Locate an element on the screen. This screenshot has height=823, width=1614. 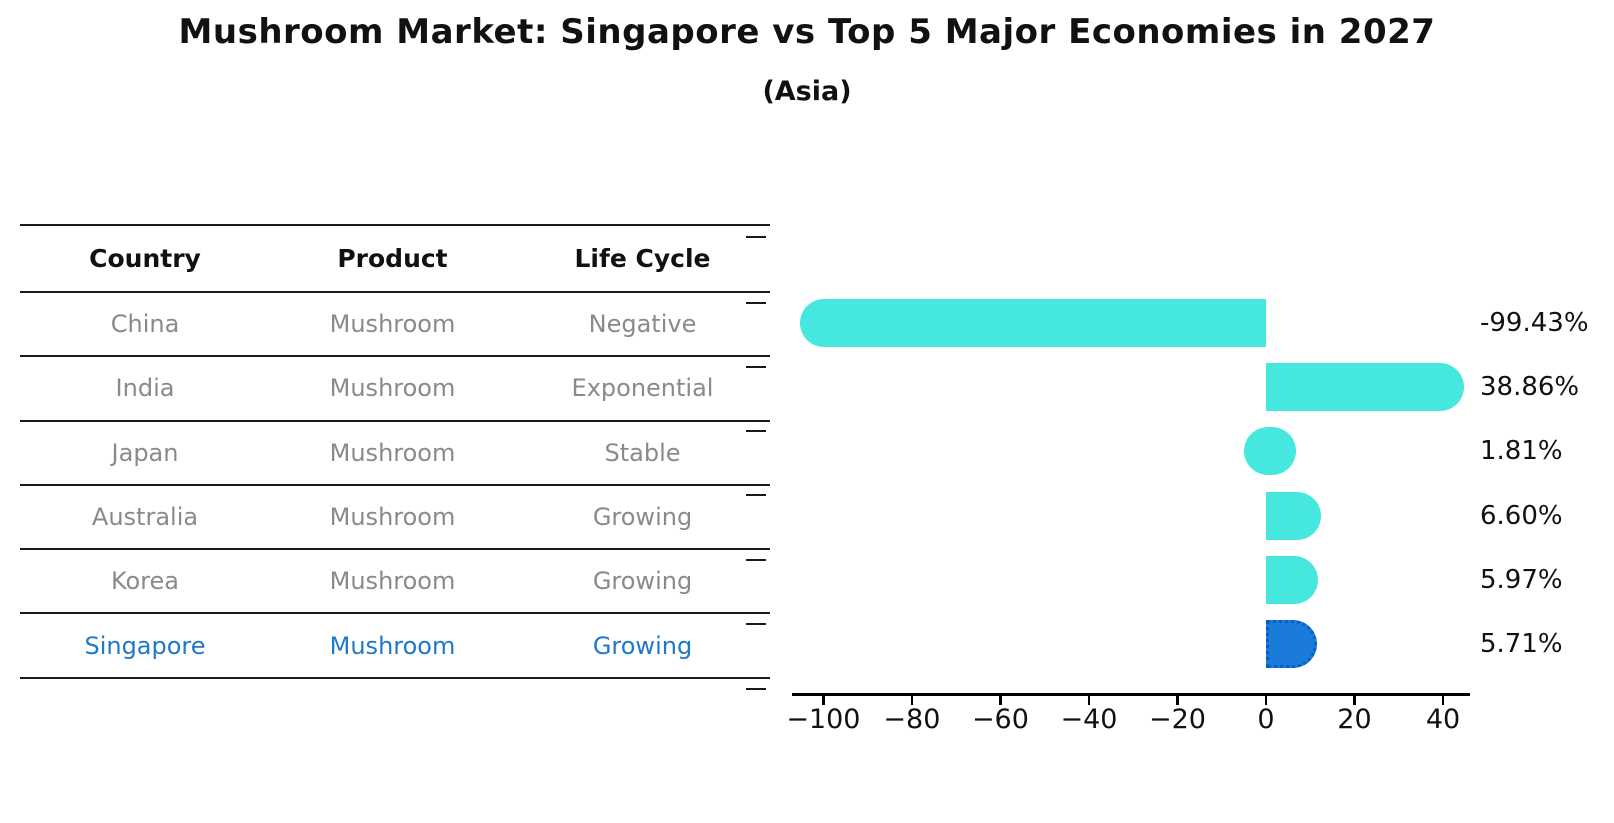
bar-australia is located at coordinates (1293, 515).